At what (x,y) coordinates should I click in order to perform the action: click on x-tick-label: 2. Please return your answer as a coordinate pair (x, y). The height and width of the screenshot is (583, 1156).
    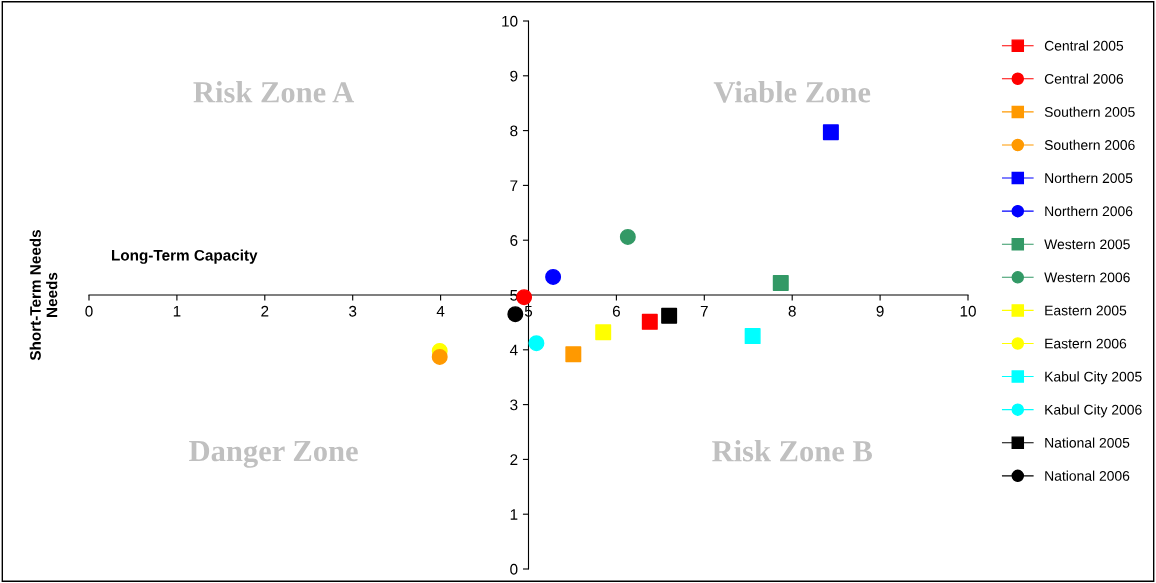
    Looking at the image, I should click on (265, 311).